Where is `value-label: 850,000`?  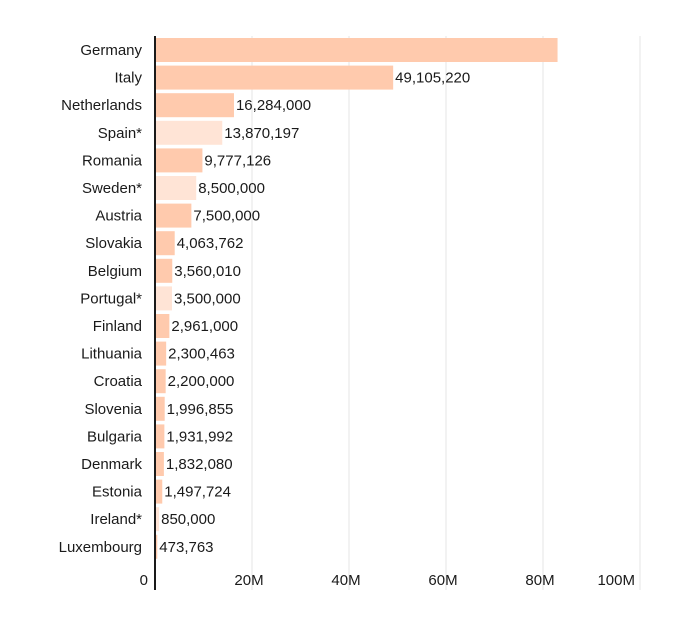
value-label: 850,000 is located at coordinates (188, 519).